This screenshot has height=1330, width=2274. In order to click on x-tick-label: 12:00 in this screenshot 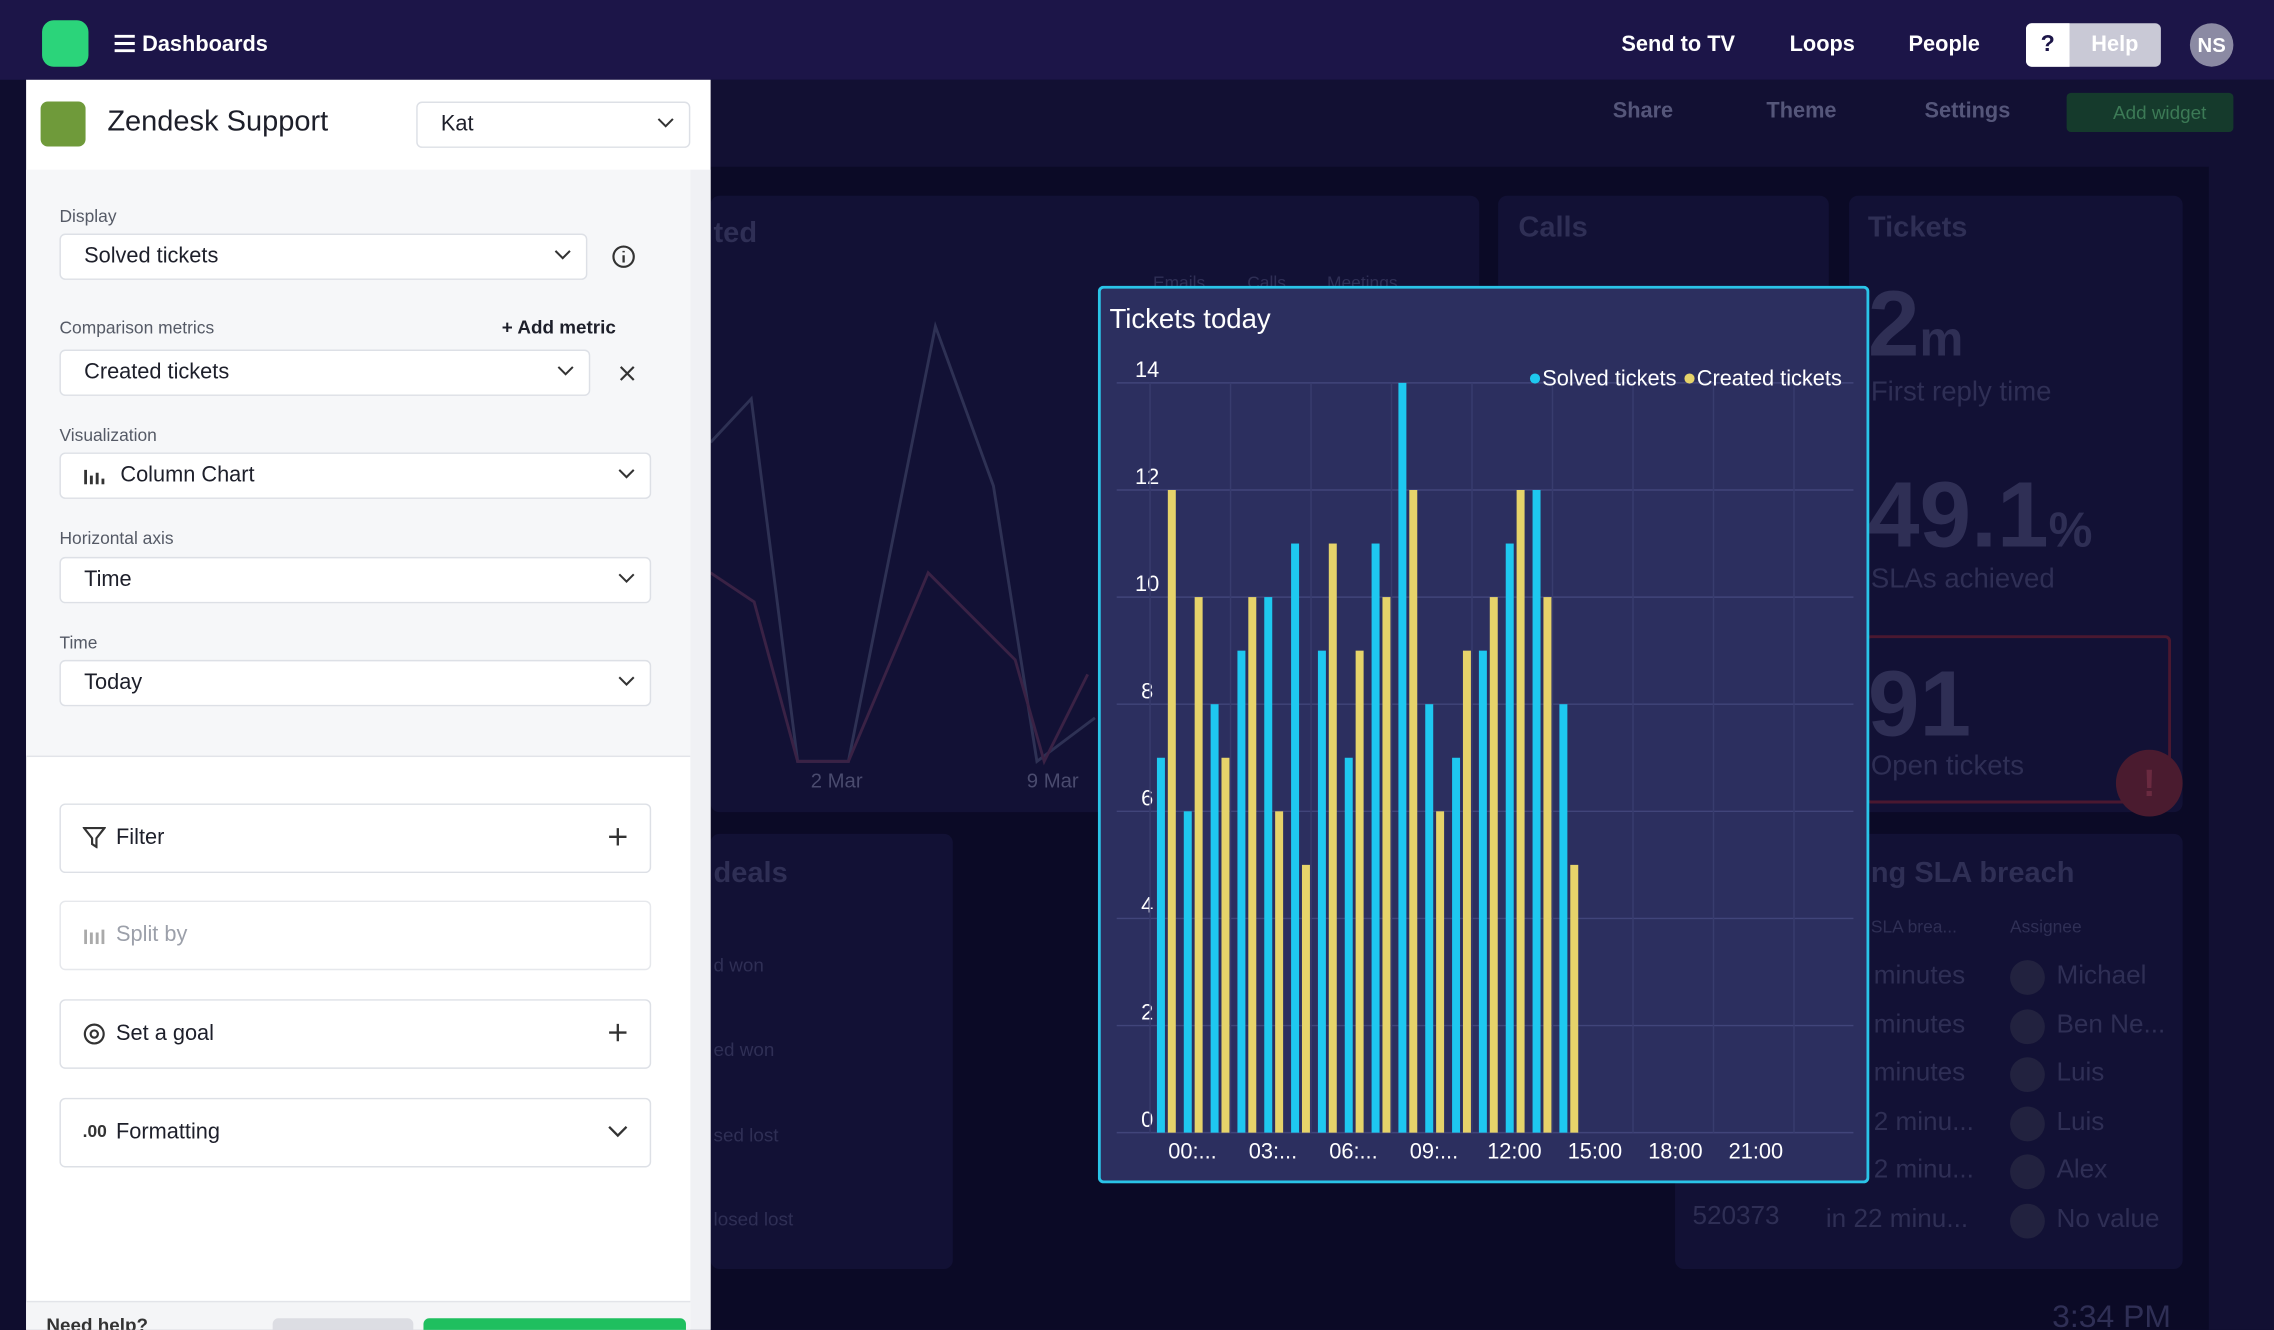, I will do `click(1514, 1151)`.